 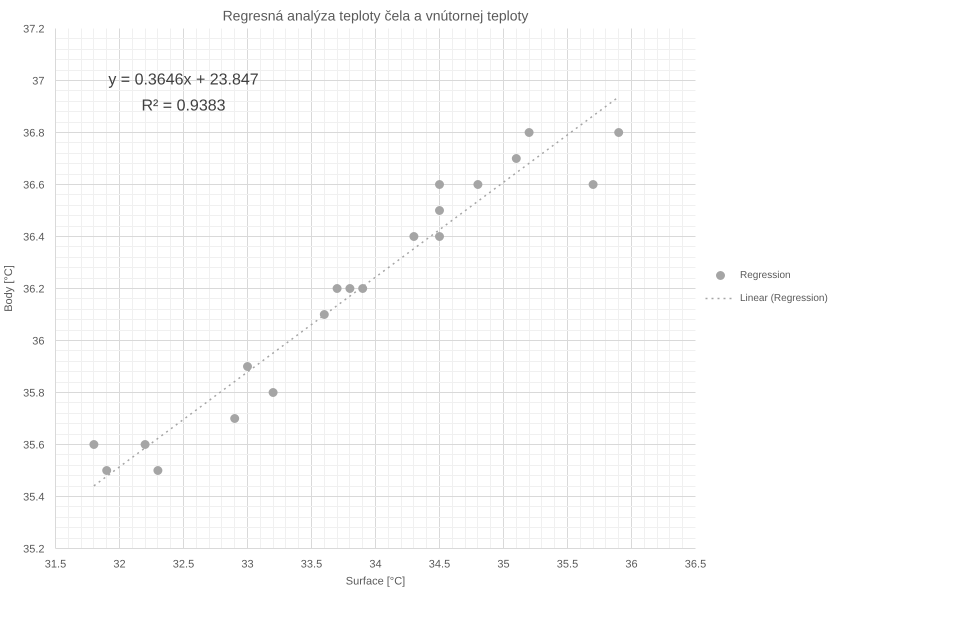 What do you see at coordinates (34, 238) in the screenshot?
I see `y-tick-label: 36.4` at bounding box center [34, 238].